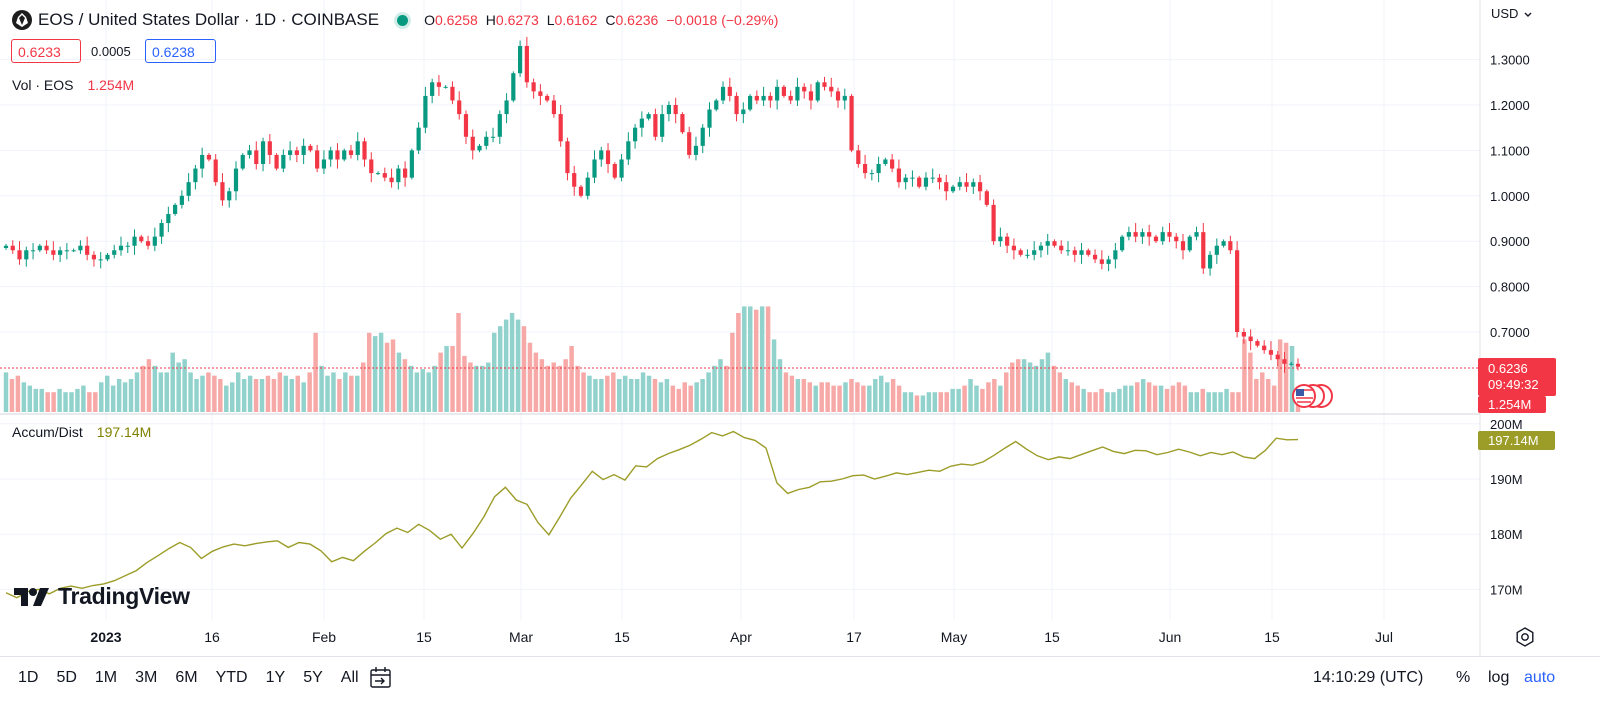  What do you see at coordinates (521, 637) in the screenshot?
I see `time-axis-label: Mar` at bounding box center [521, 637].